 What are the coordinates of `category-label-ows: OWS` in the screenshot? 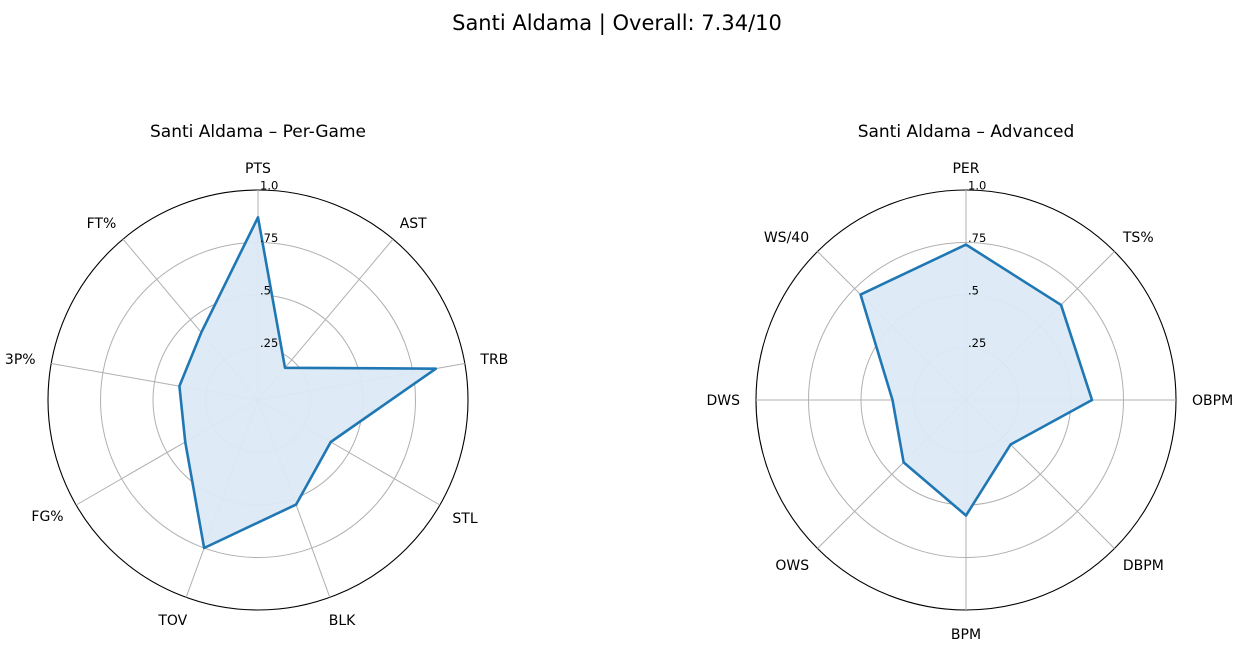 It's located at (792, 566).